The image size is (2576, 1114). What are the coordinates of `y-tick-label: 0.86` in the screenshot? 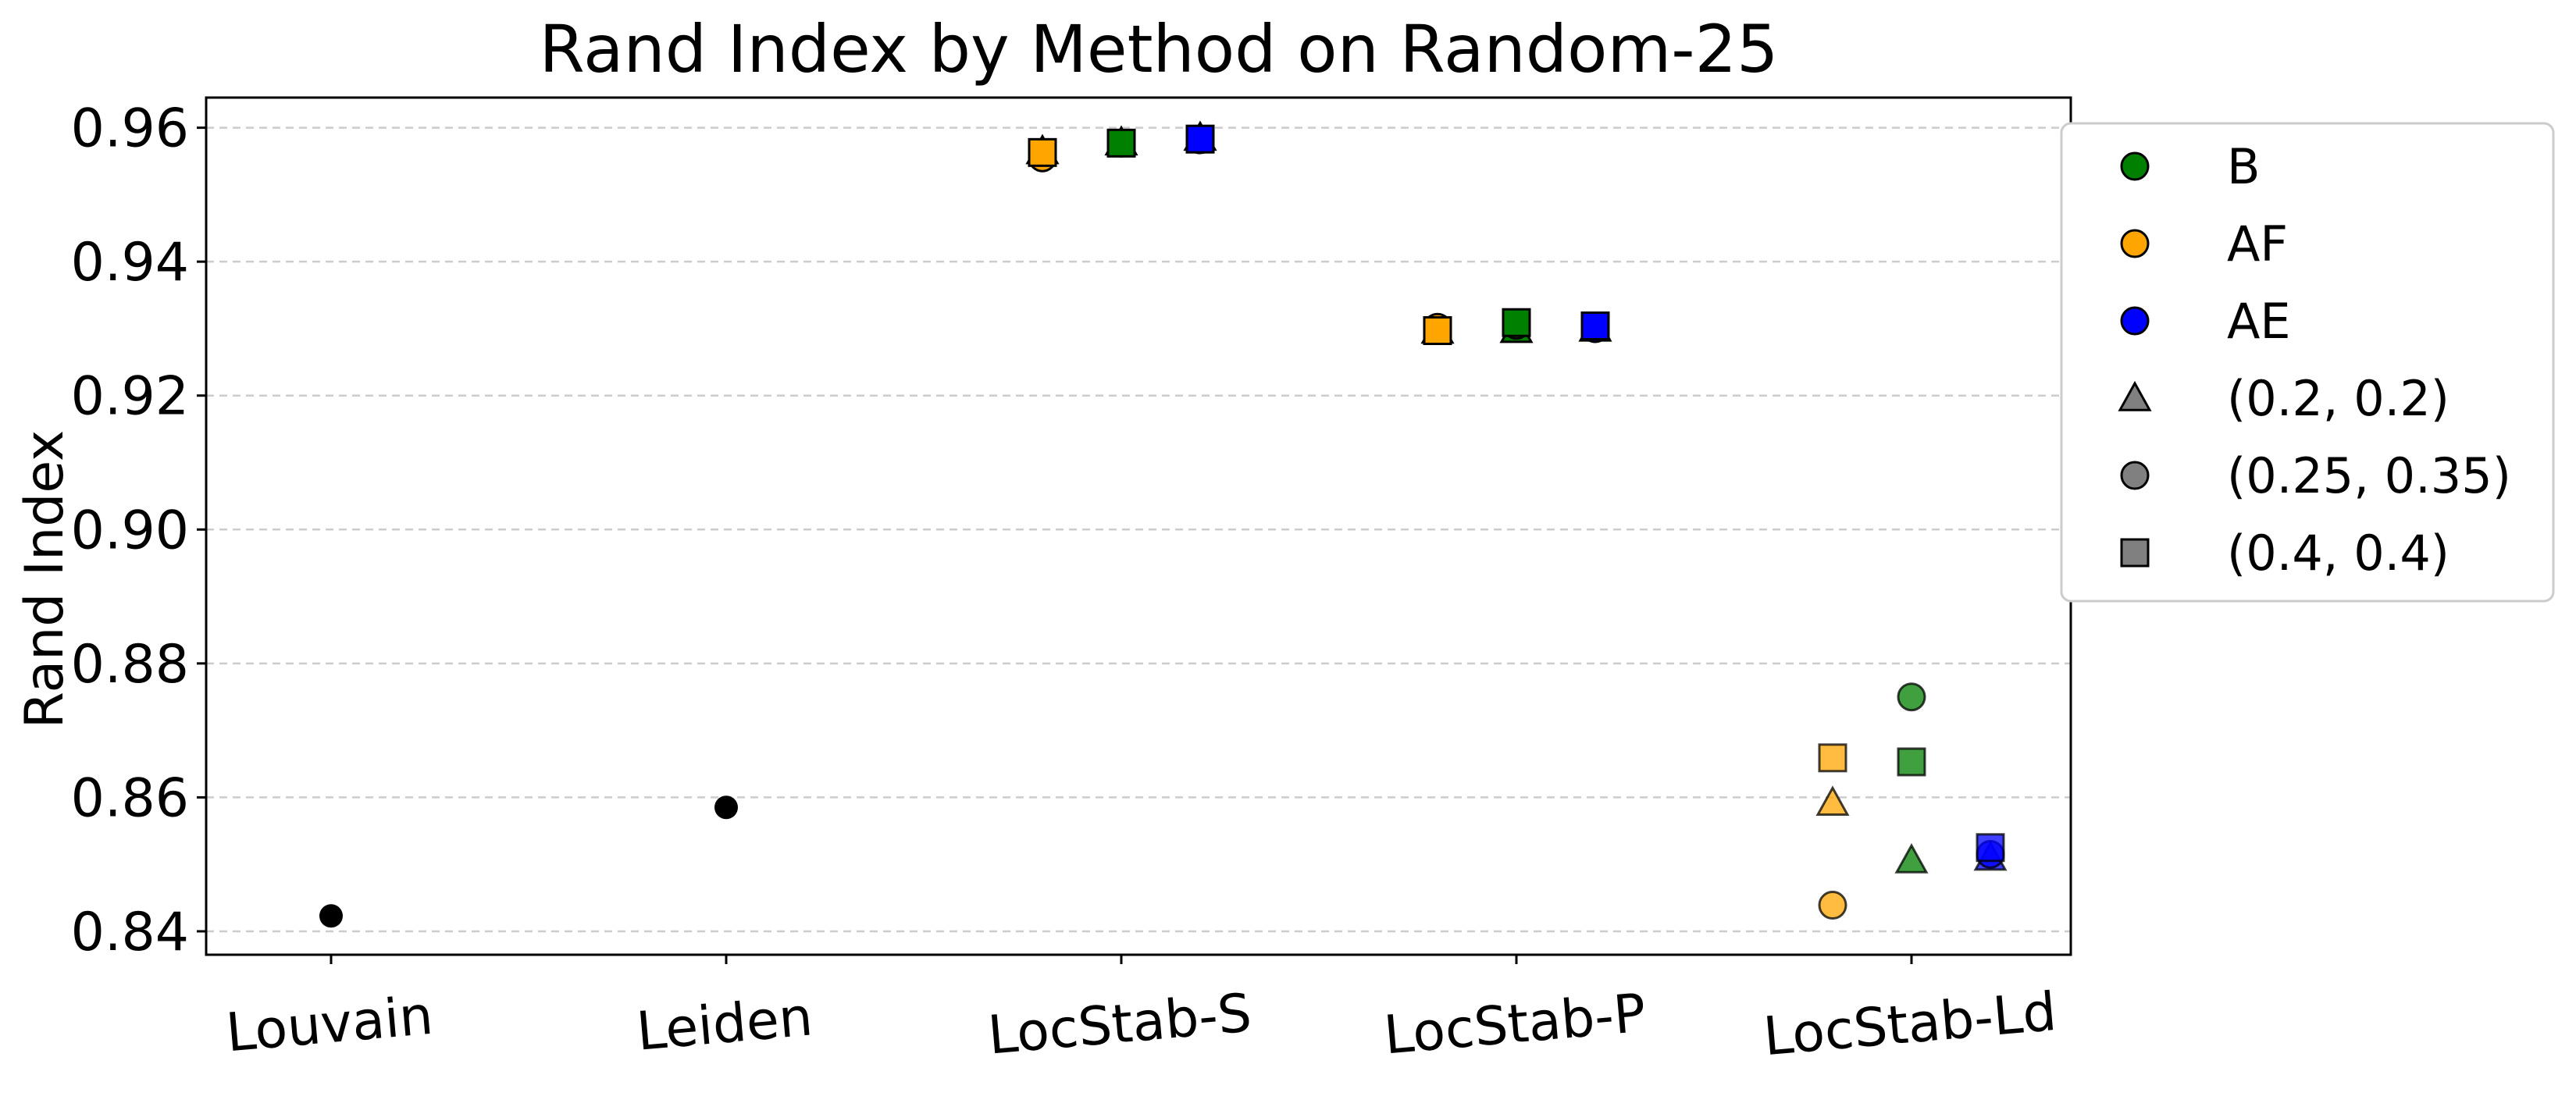 It's located at (130, 798).